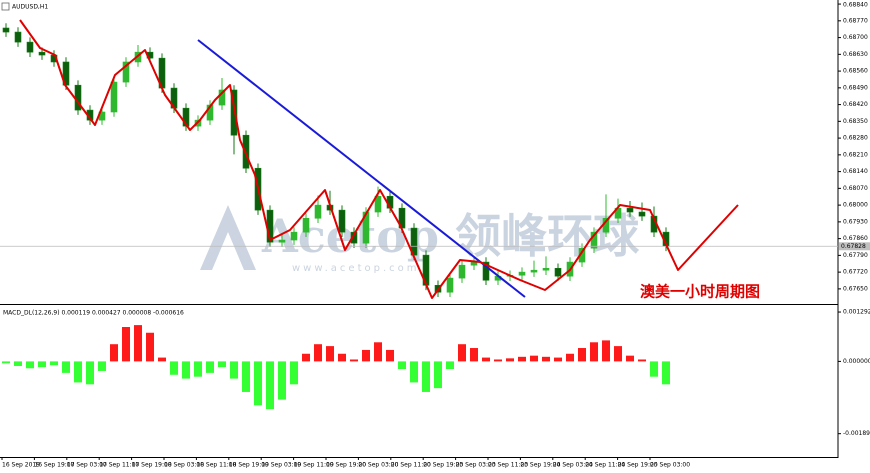  What do you see at coordinates (855, 54) in the screenshot?
I see `y-tick-label: 0.68630` at bounding box center [855, 54].